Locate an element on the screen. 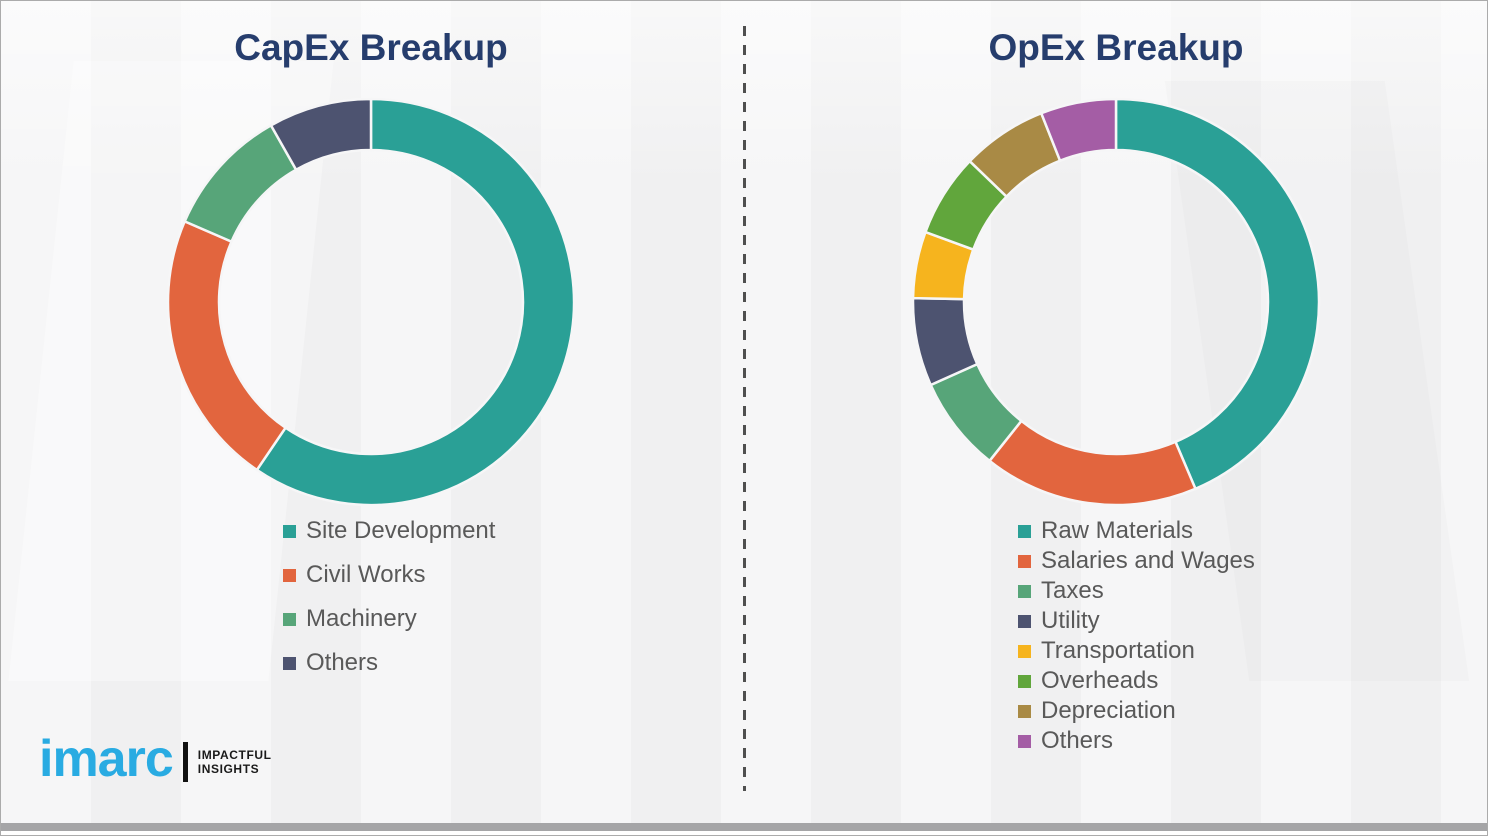 This screenshot has height=836, width=1488. legend-label: Raw Materials is located at coordinates (1117, 530).